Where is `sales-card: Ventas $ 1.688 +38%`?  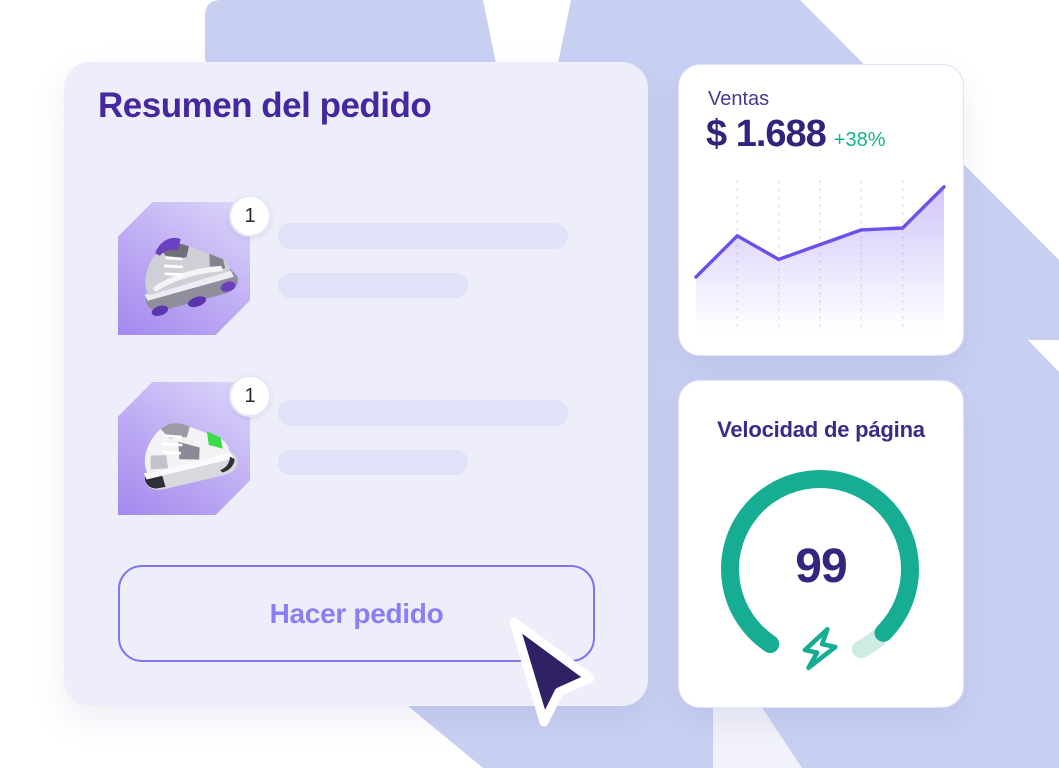 sales-card: Ventas $ 1.688 +38% is located at coordinates (821, 210).